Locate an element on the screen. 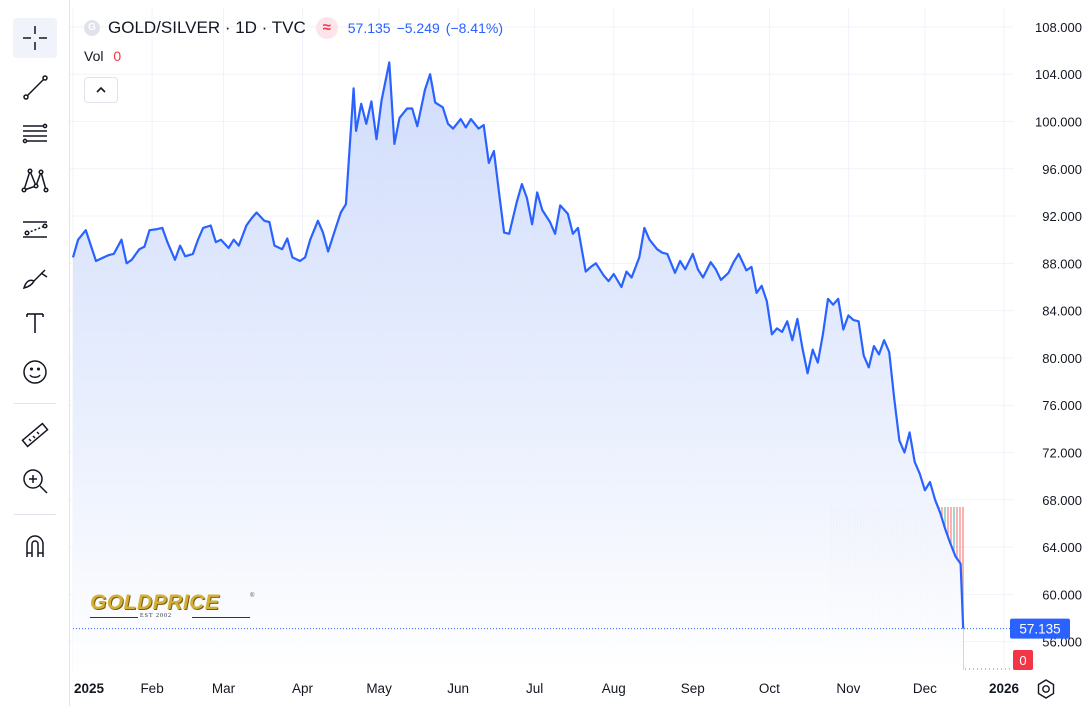 The width and height of the screenshot is (1085, 706). compare-icon: ≈ is located at coordinates (326, 28).